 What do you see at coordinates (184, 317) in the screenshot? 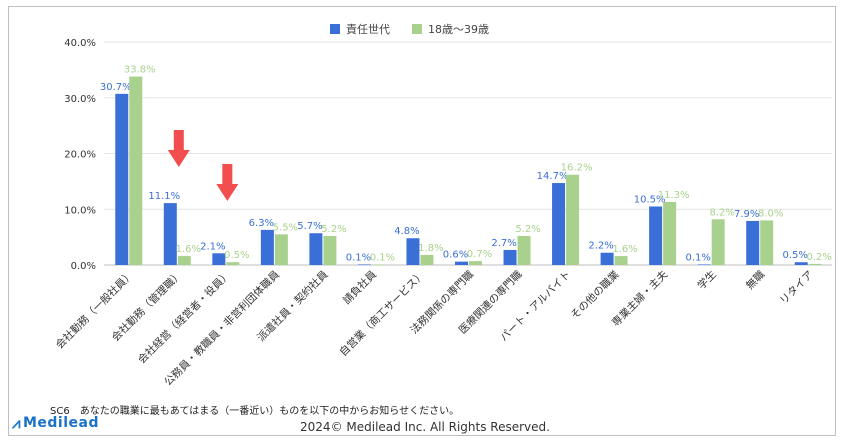
I see `x-tick-label: 会社経営（経営者・役員）` at bounding box center [184, 317].